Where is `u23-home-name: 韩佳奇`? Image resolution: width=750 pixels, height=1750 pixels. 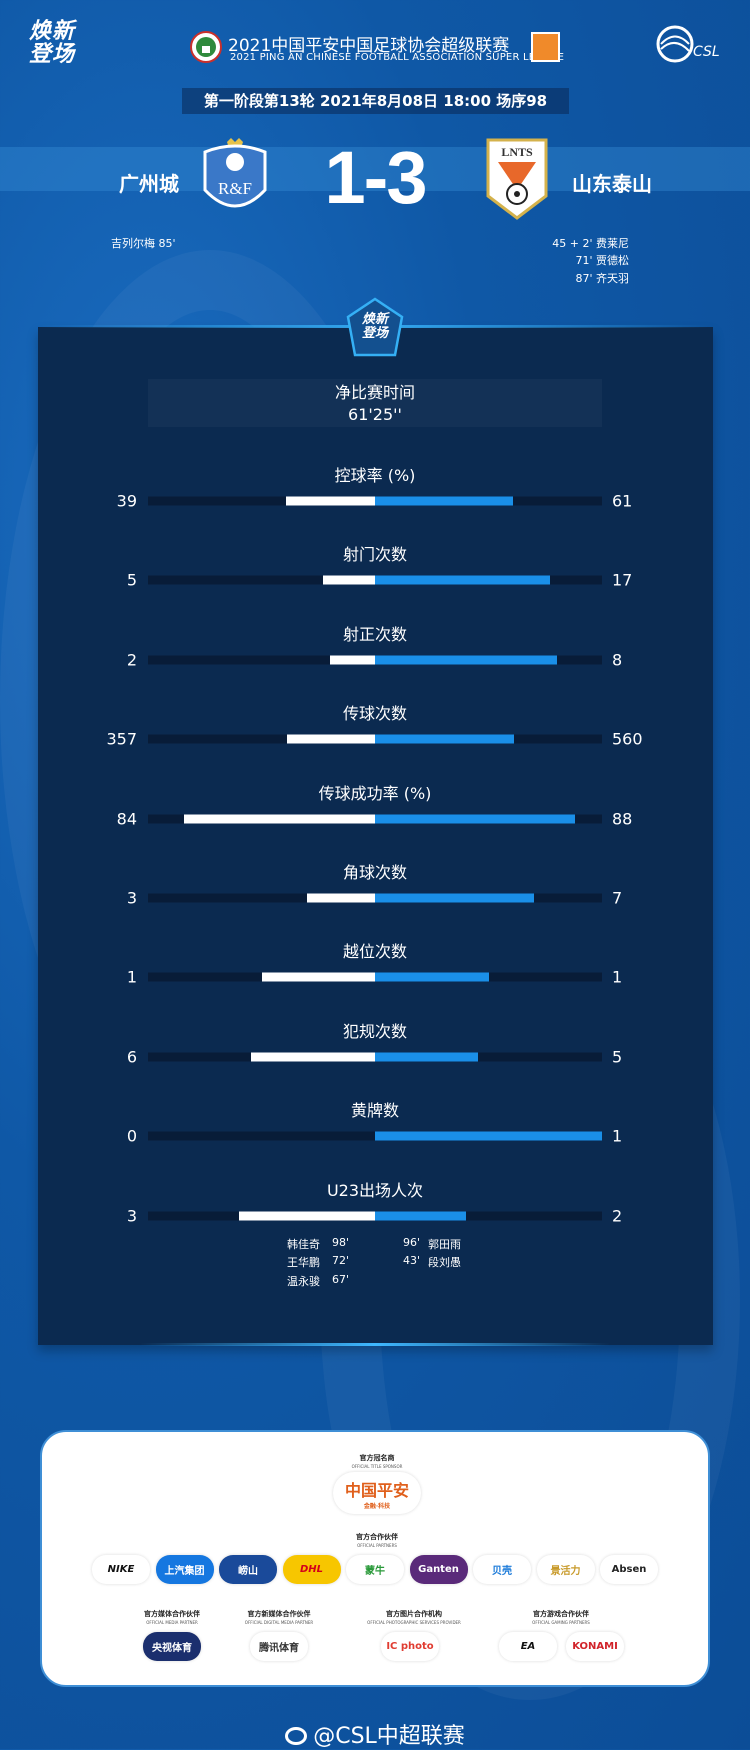
u23-home-name: 韩佳奇 is located at coordinates (303, 1244).